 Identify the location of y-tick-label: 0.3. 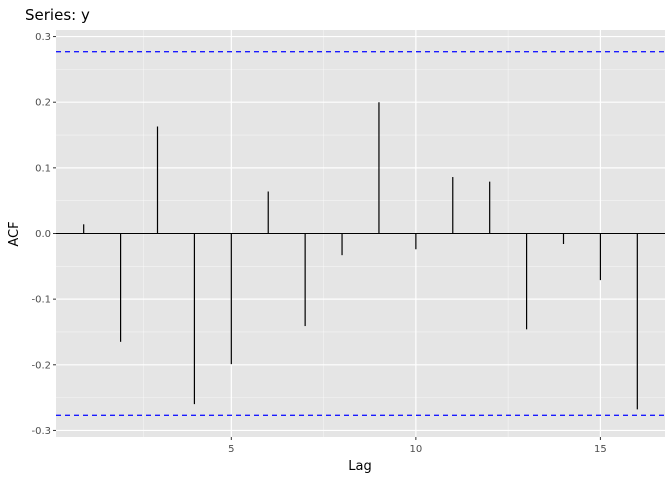
(43, 37).